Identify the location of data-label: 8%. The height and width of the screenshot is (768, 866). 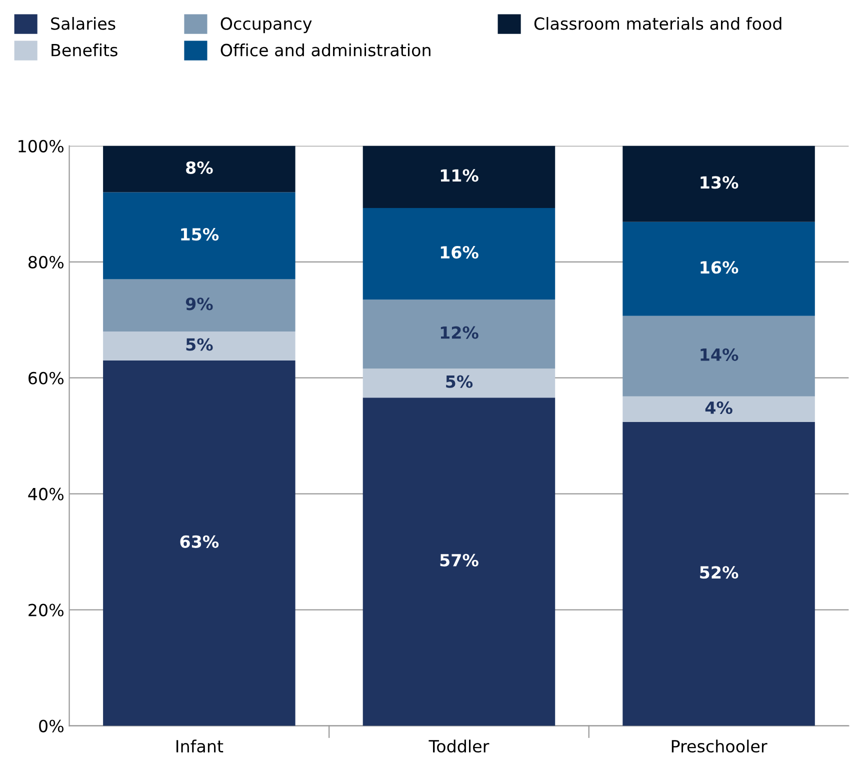
(199, 167).